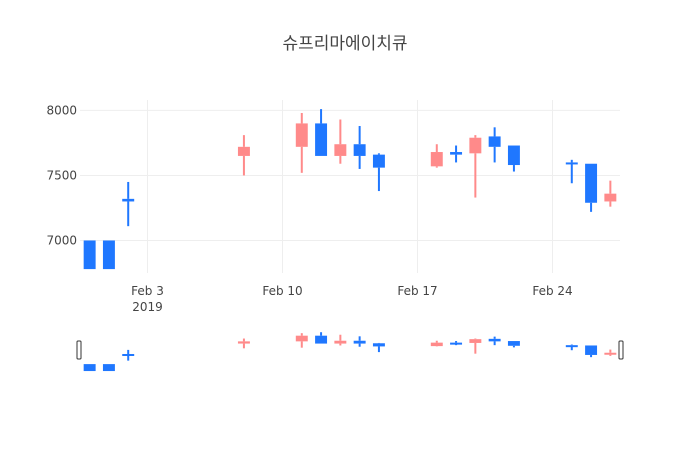  What do you see at coordinates (79, 350) in the screenshot?
I see `range-slider-left-handle` at bounding box center [79, 350].